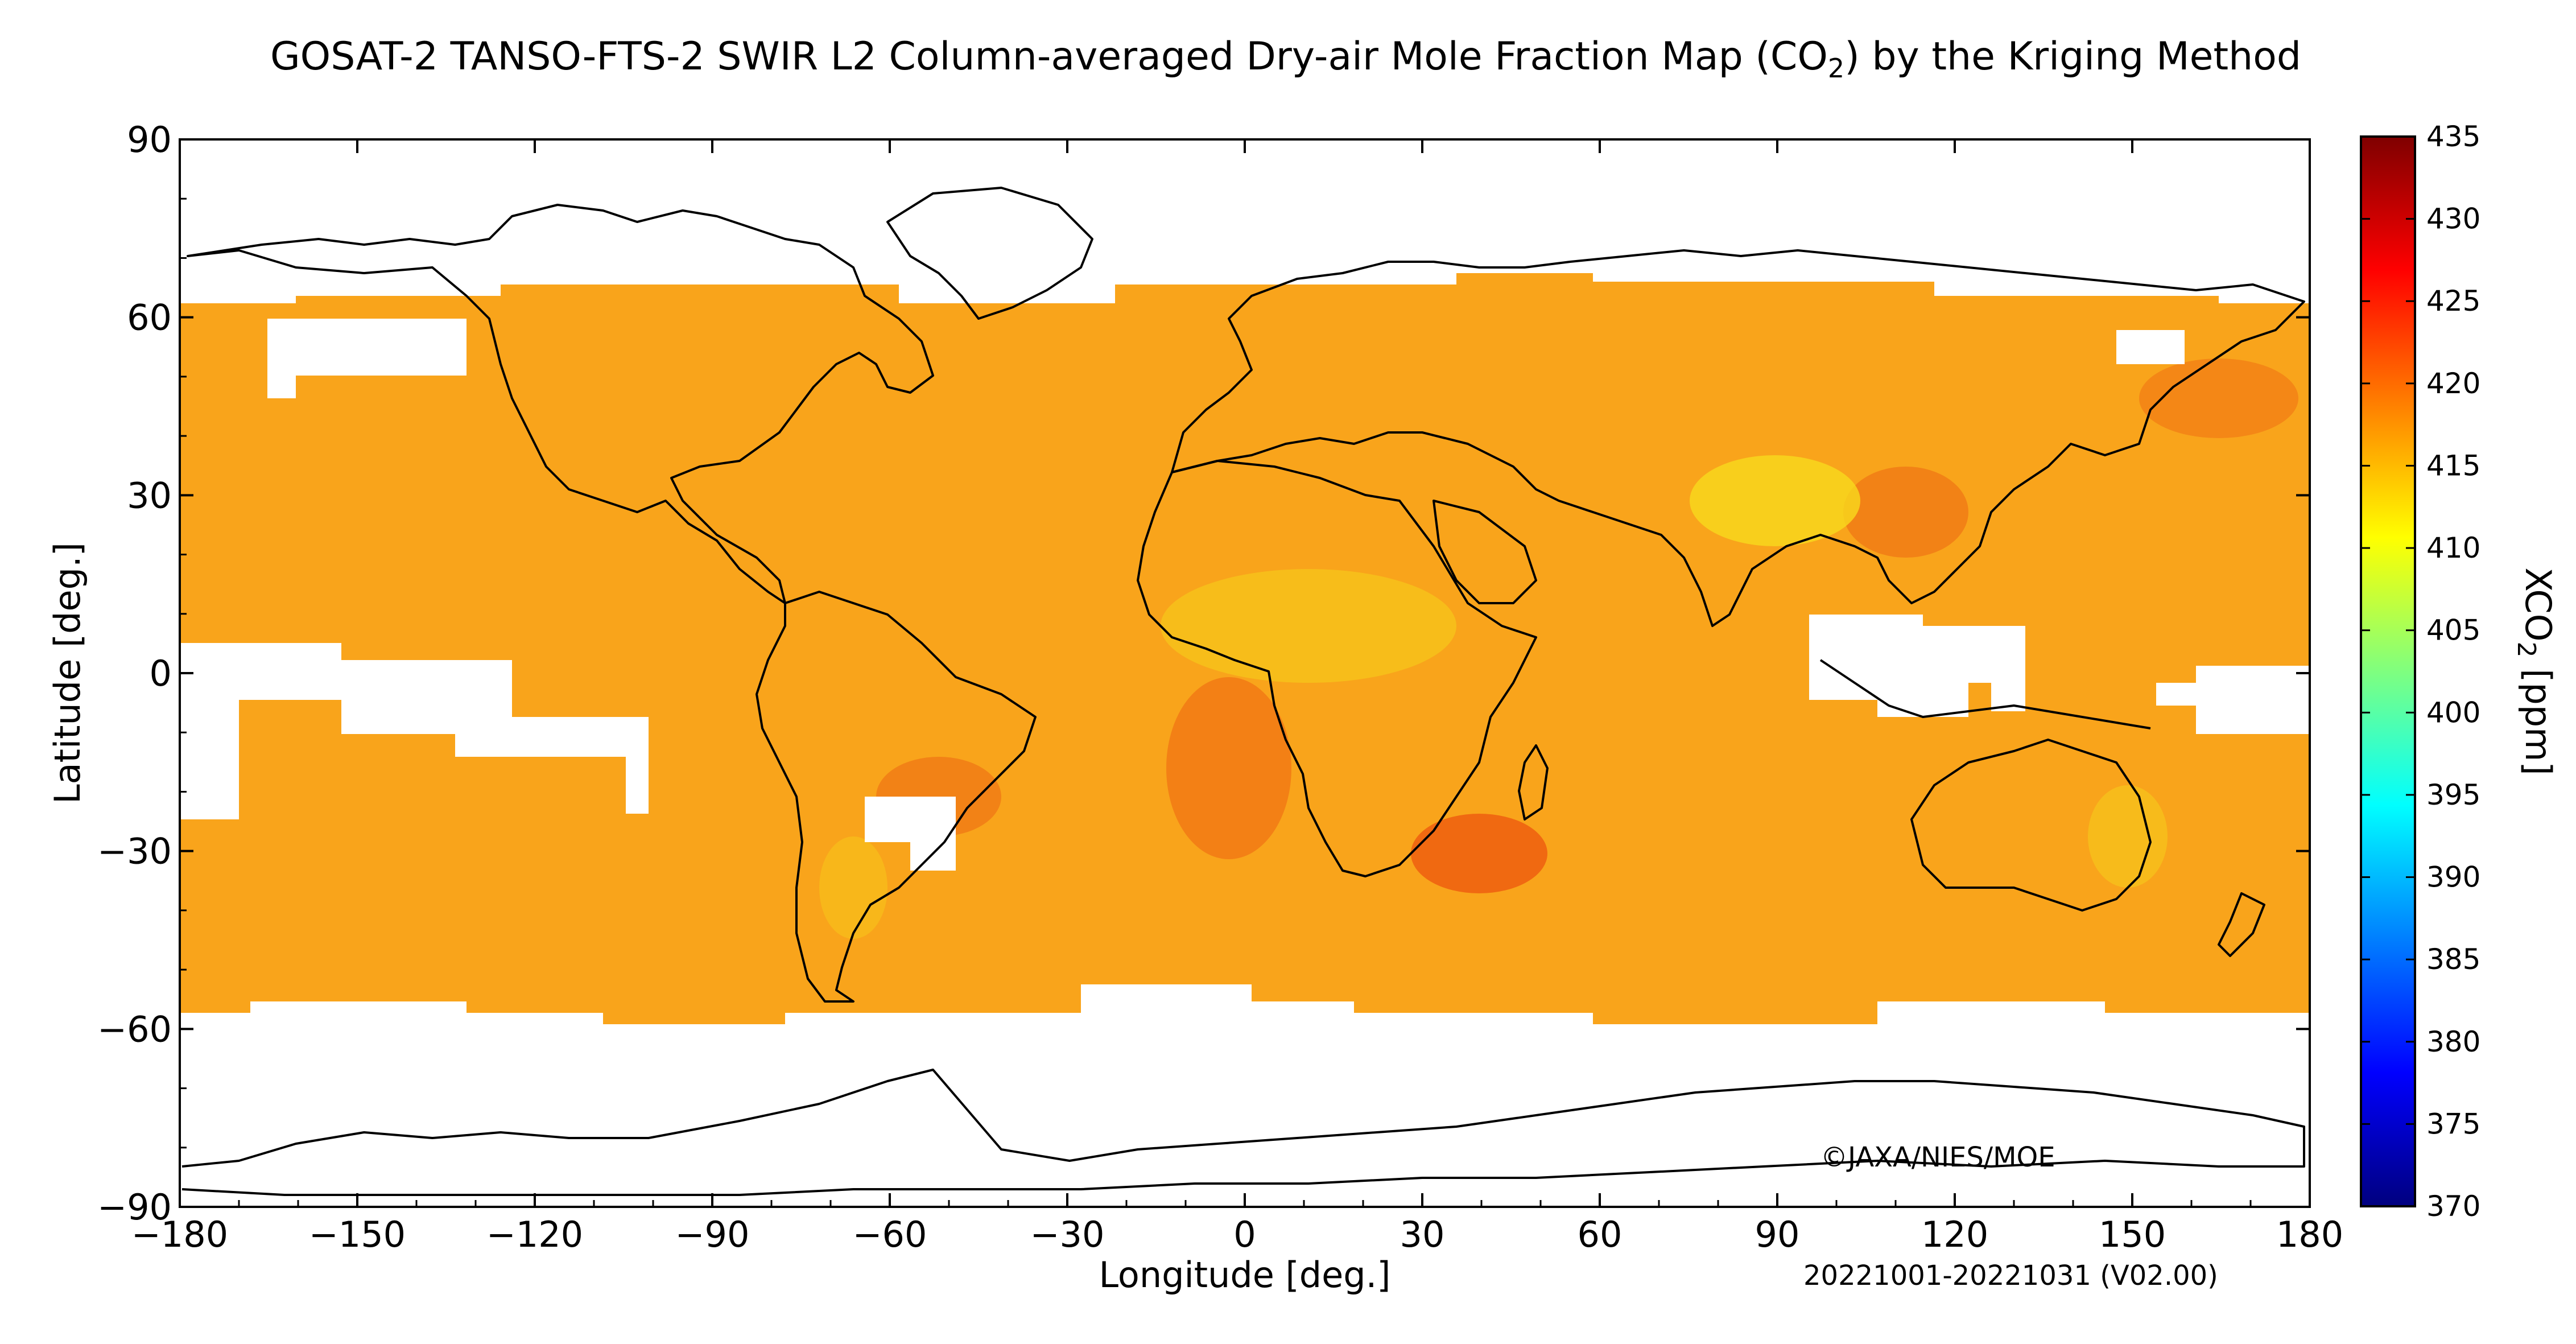 This screenshot has width=2576, height=1344. Describe the element at coordinates (713, 1235) in the screenshot. I see `lon-tick-label: −90` at that location.